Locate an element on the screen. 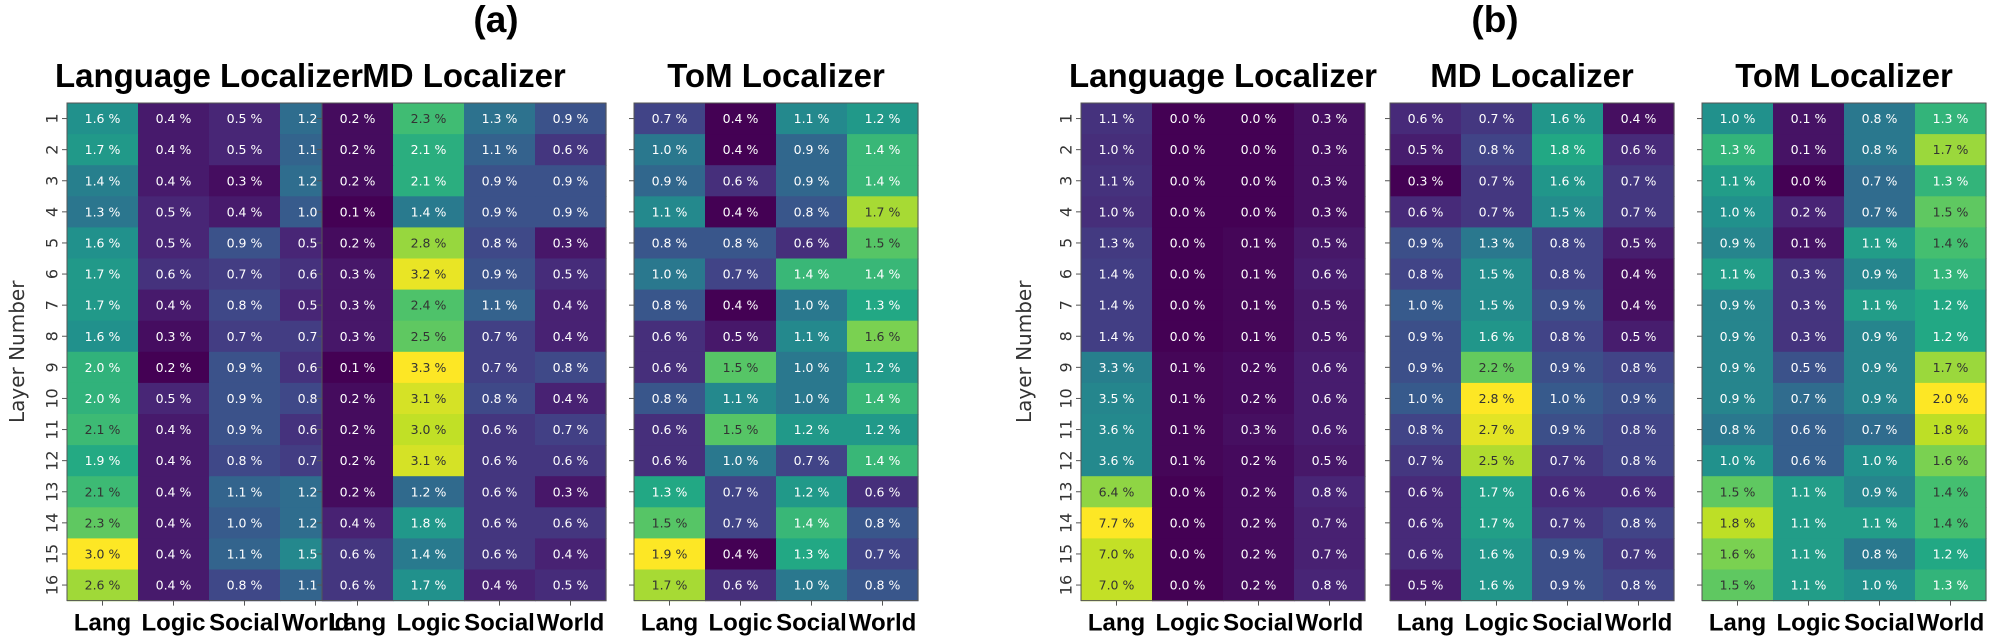 The width and height of the screenshot is (2000, 639). cell-value-label: 2.1 % is located at coordinates (429, 149).